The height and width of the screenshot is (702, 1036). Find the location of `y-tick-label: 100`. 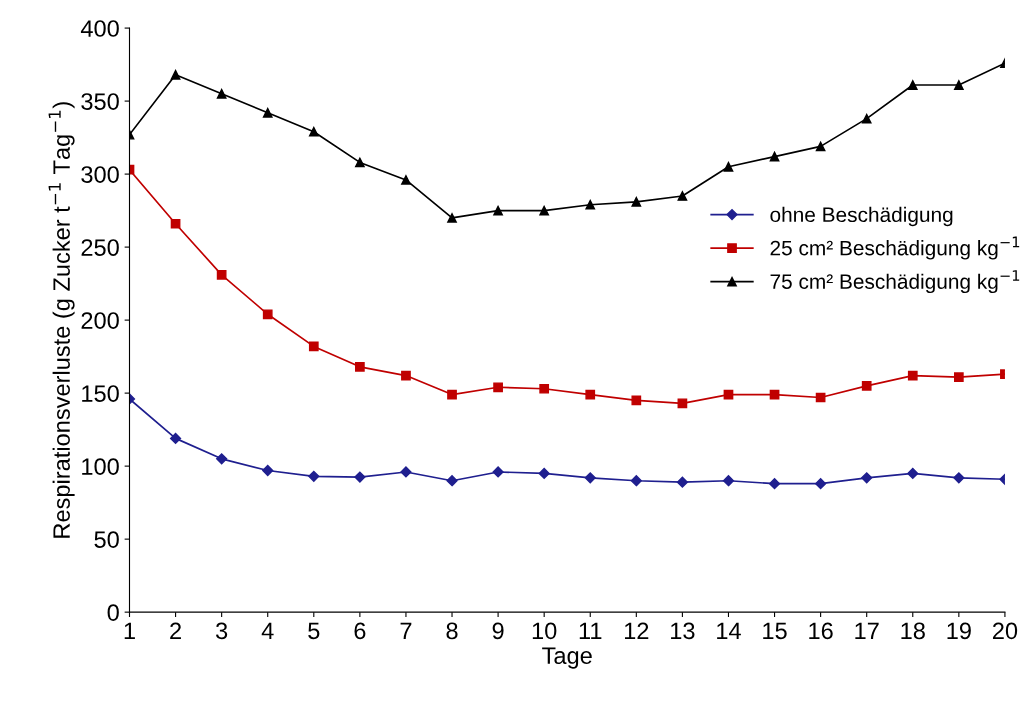

y-tick-label: 100 is located at coordinates (100, 466).